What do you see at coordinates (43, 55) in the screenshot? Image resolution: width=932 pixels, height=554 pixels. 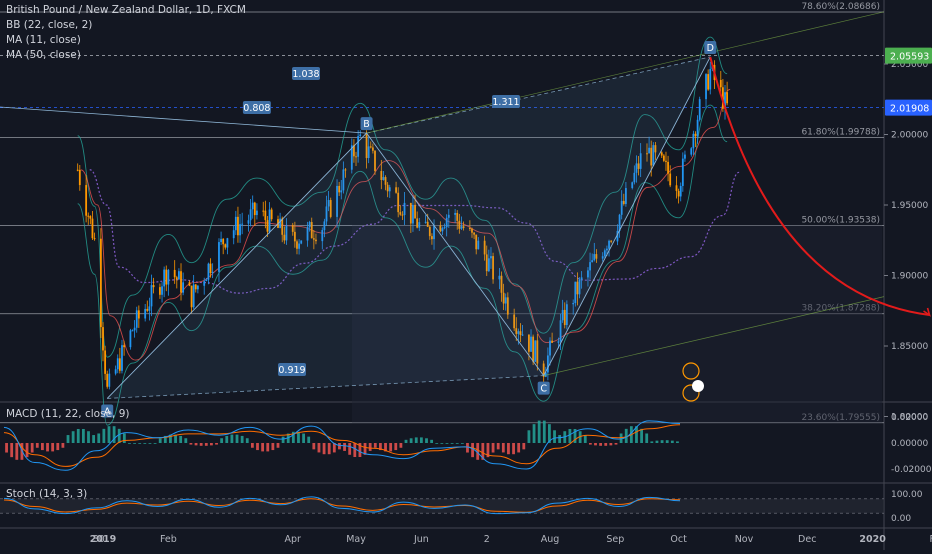 I see `indicator-ma-50: MA (50, close)` at bounding box center [43, 55].